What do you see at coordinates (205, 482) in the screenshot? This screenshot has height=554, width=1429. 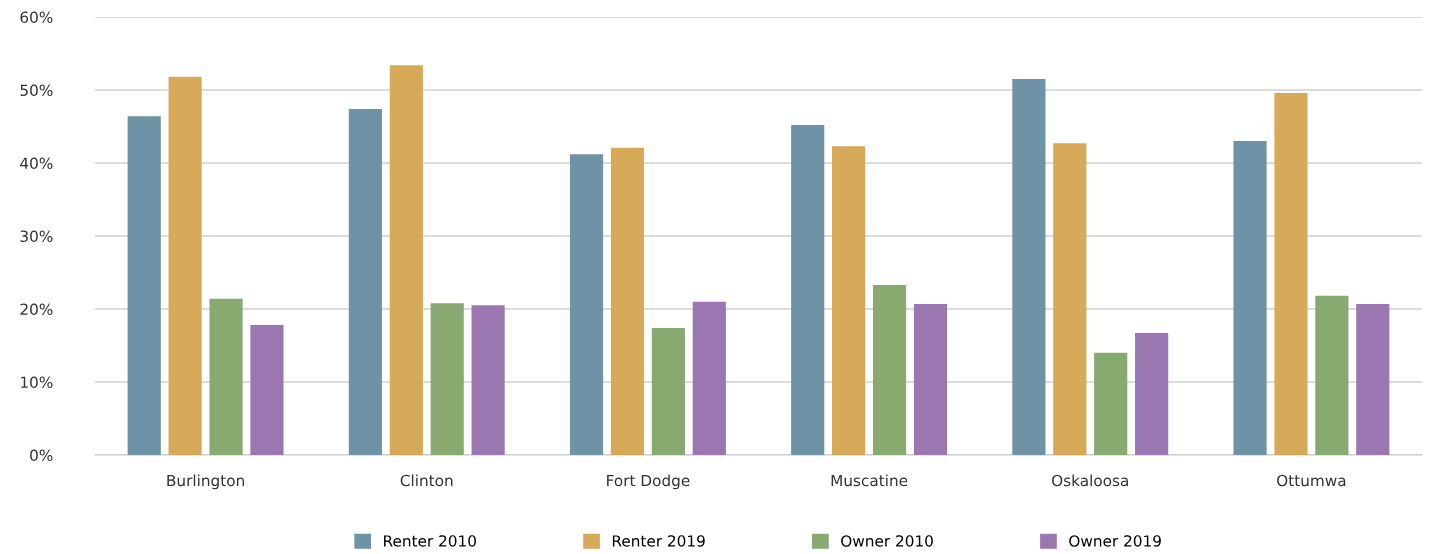 I see `x-tick-label: Burlington` at bounding box center [205, 482].